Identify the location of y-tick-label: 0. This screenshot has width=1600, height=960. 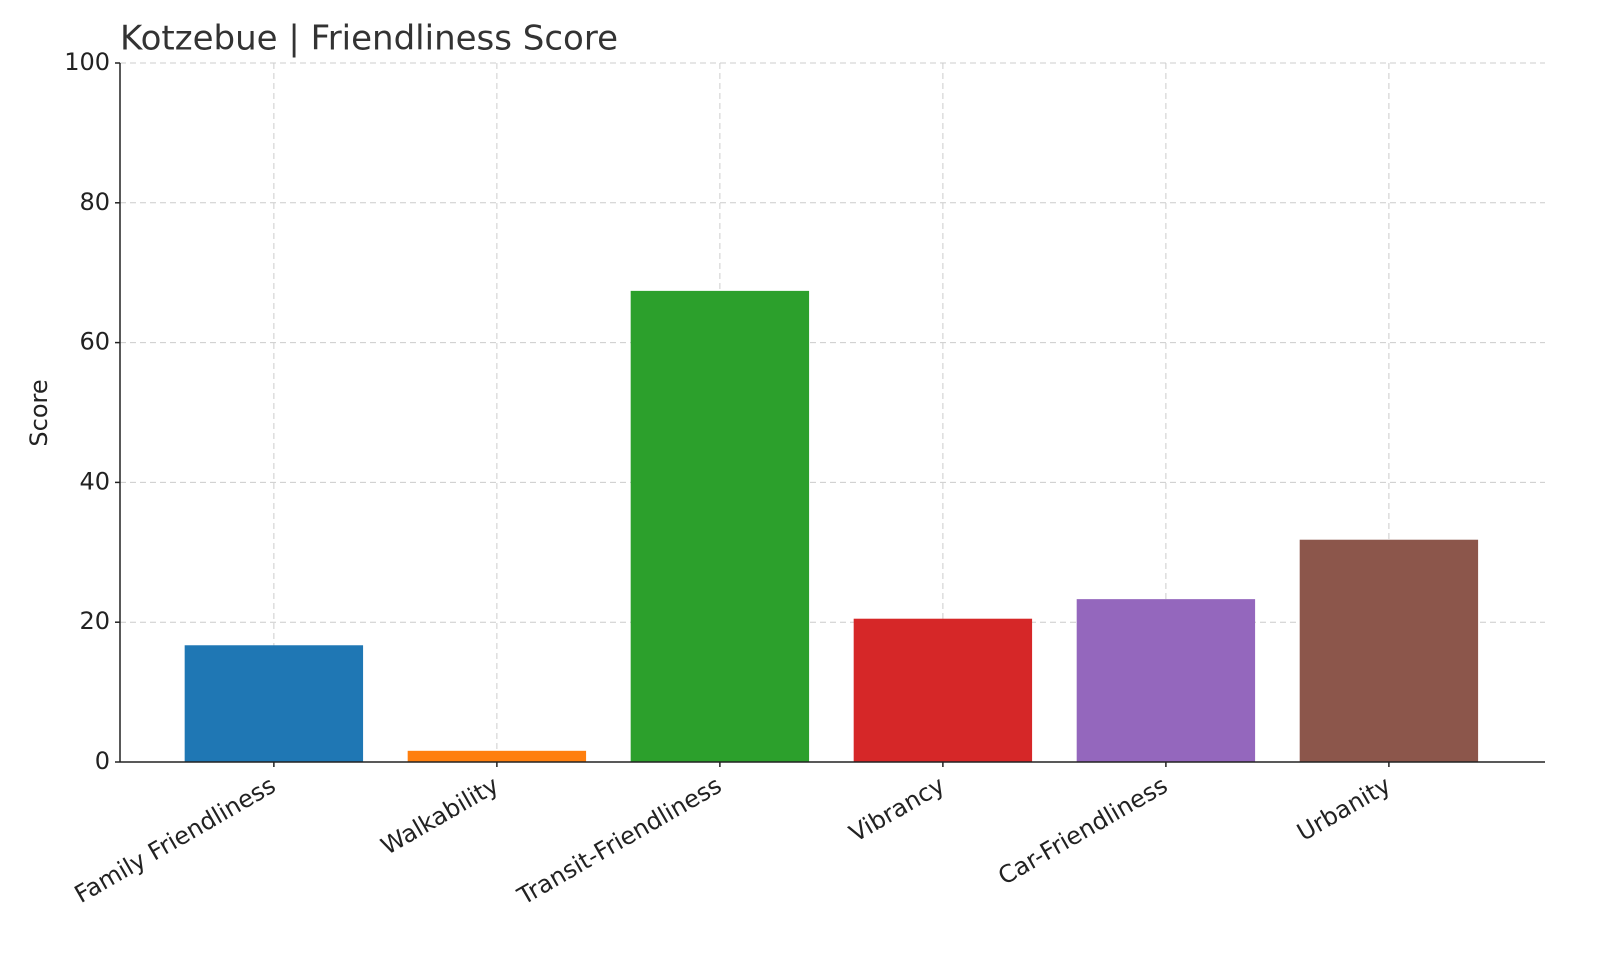
(102, 761).